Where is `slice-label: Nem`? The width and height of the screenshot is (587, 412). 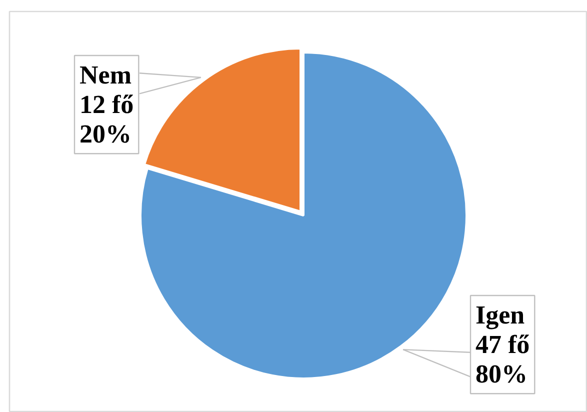
slice-label: Nem is located at coordinates (106, 75).